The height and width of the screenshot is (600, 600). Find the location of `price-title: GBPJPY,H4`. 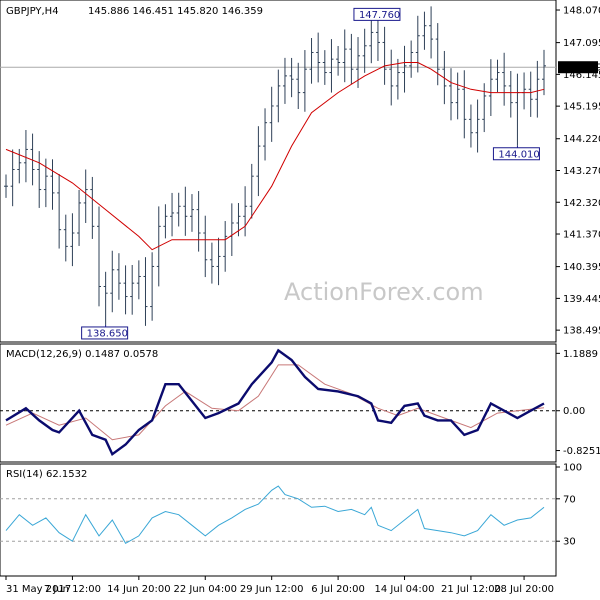

price-title: GBPJPY,H4 is located at coordinates (32, 11).